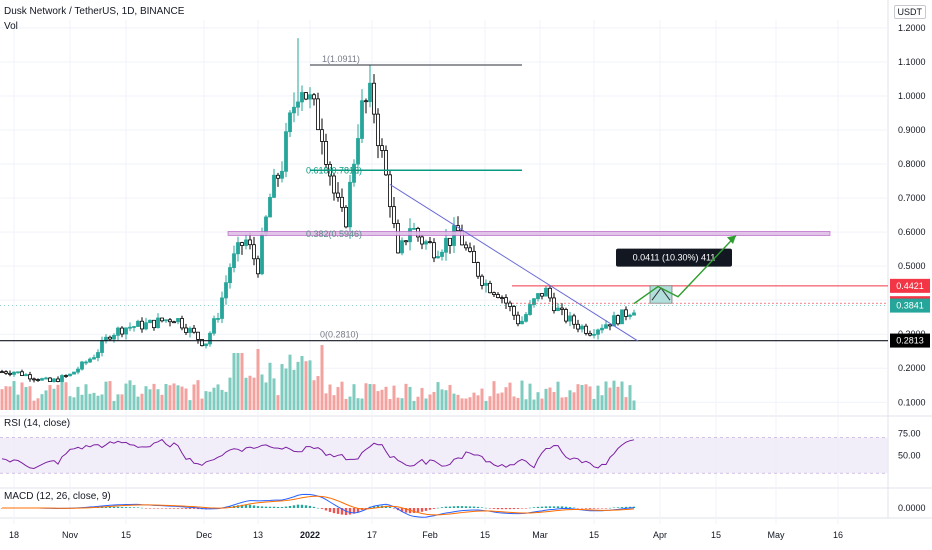 The width and height of the screenshot is (932, 550). I want to click on volume-label: Vol, so click(11, 26).